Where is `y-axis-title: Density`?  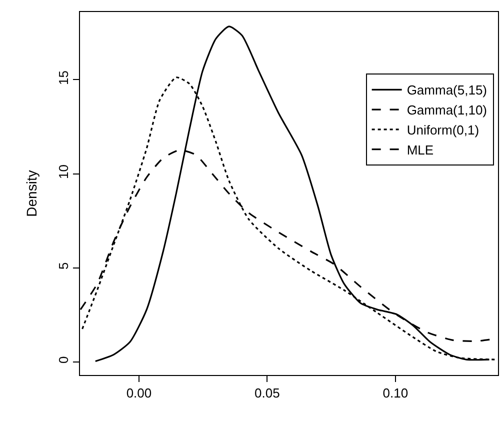
y-axis-title: Density is located at coordinates (31, 193).